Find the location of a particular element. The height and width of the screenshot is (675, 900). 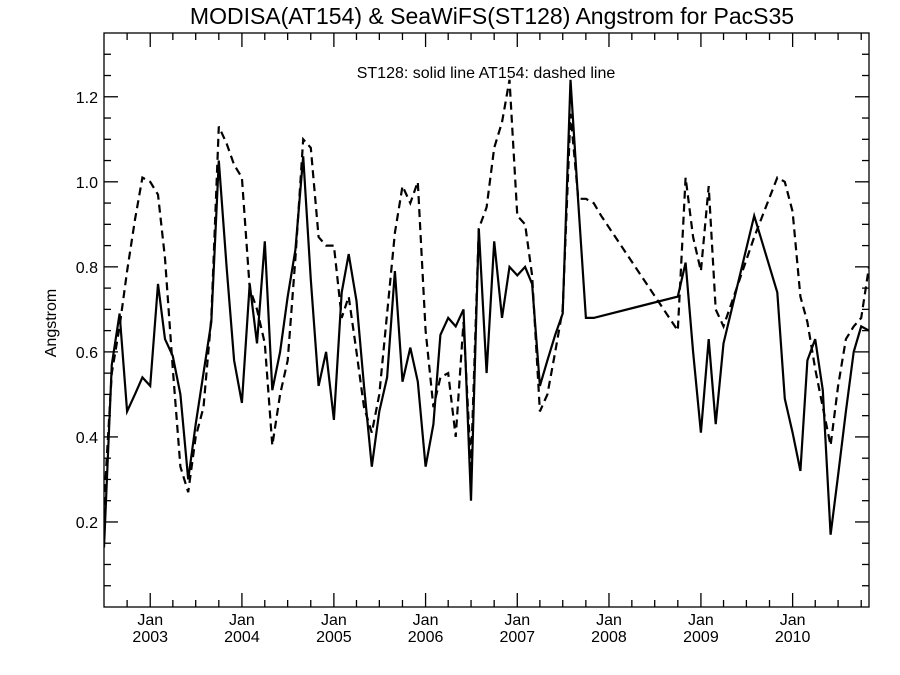

y-axis-label: Angstrom is located at coordinates (51, 323).